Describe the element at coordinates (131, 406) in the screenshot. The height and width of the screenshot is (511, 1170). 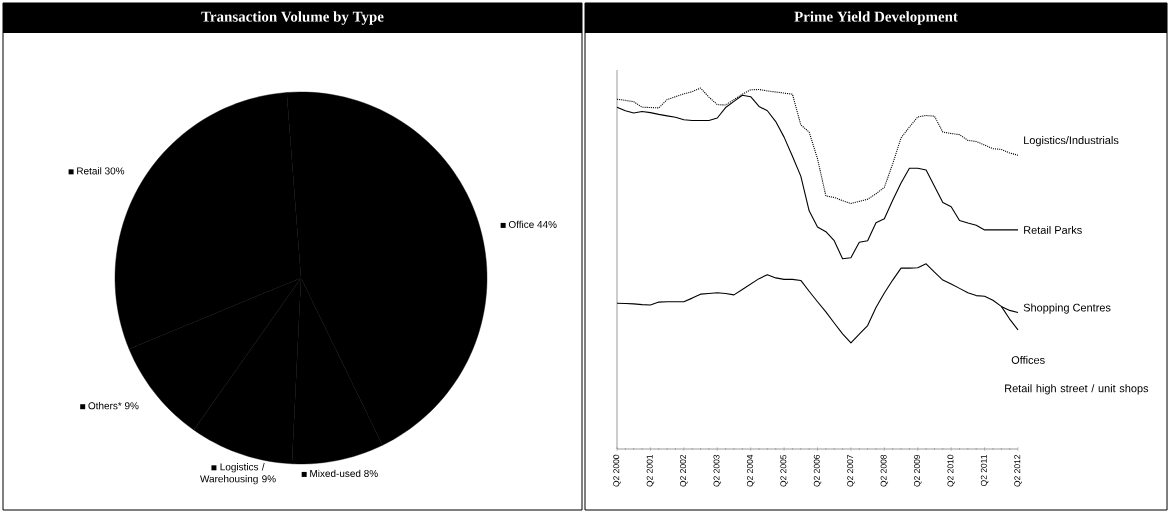
I see `data-label: 9%` at that location.